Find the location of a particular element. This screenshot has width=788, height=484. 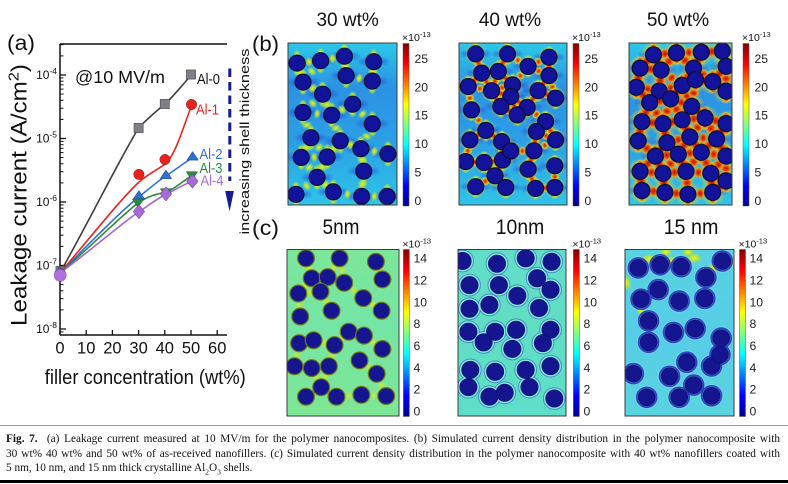

svg-text: 10⁻⁸ is located at coordinates (46, 328).